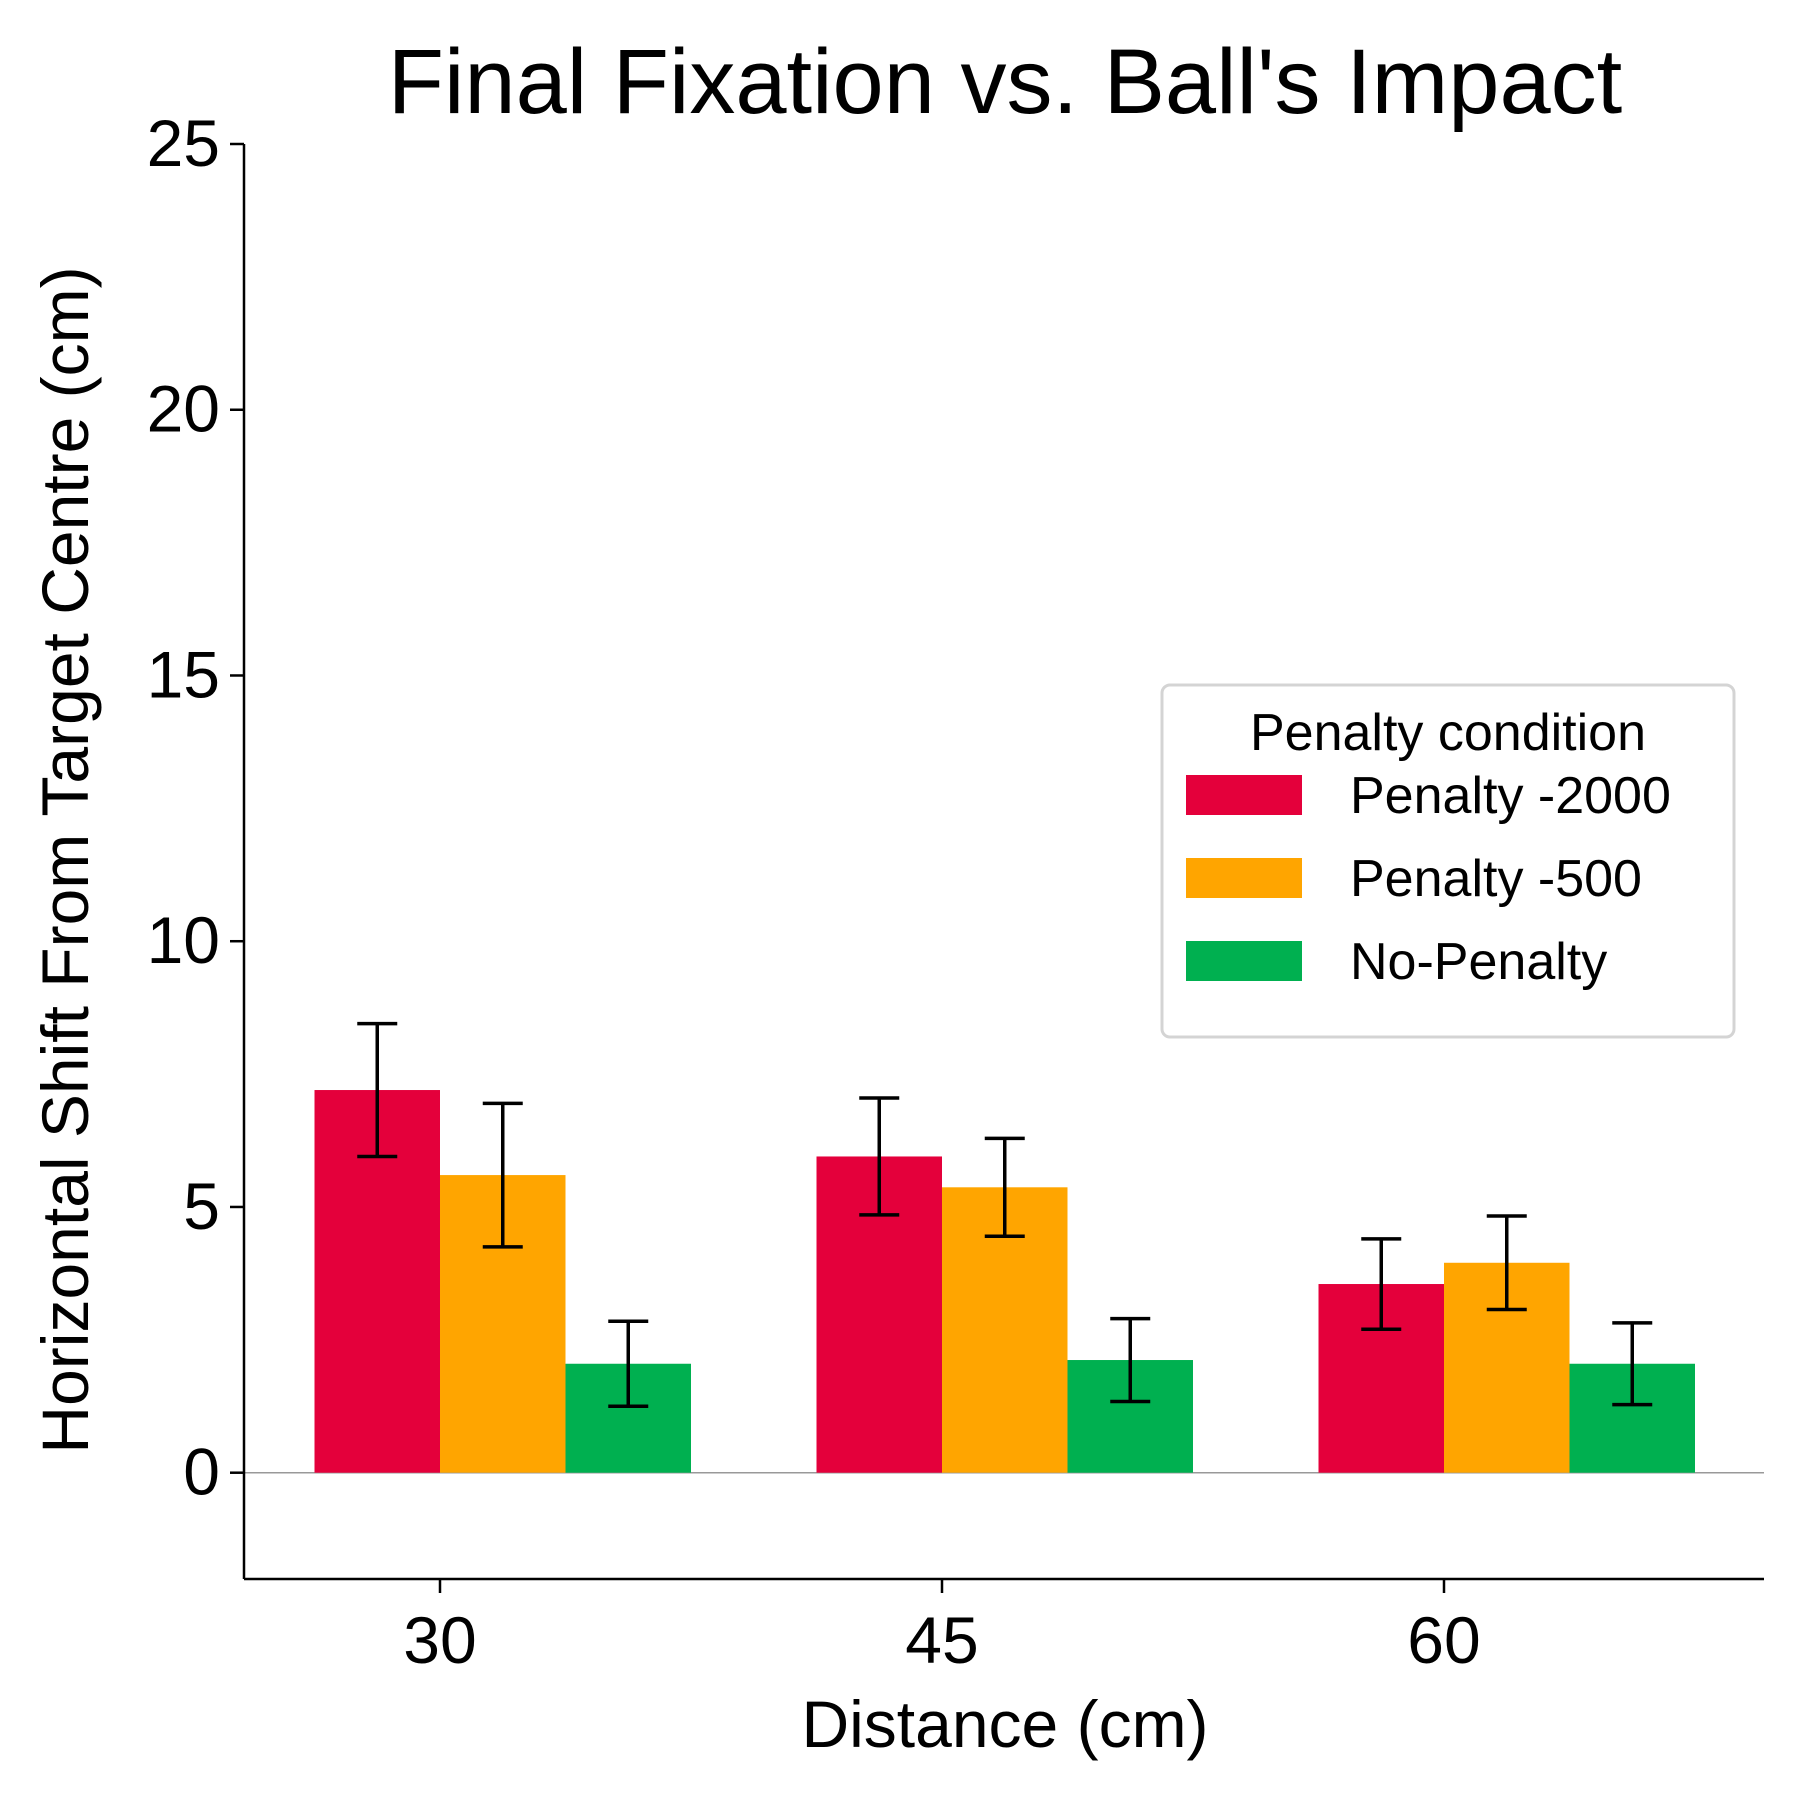 The image size is (1800, 1800). What do you see at coordinates (1496, 879) in the screenshot?
I see `legend-label: Penalty -500` at bounding box center [1496, 879].